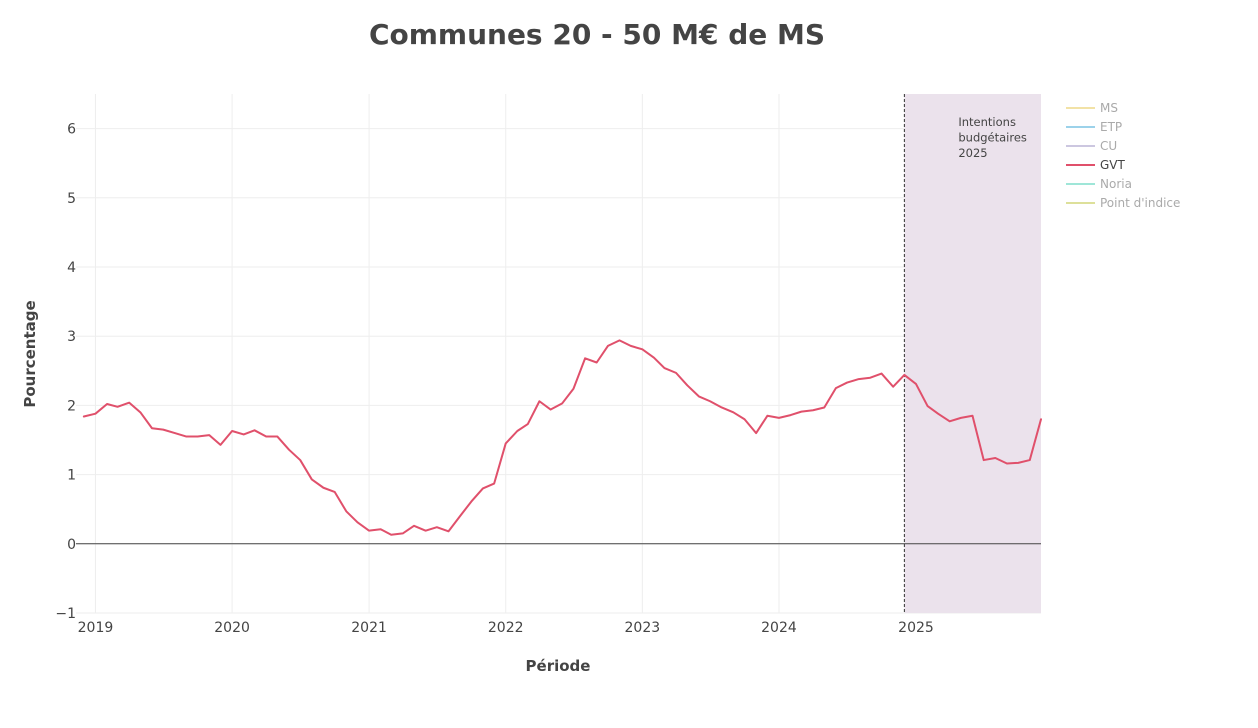  I want to click on y-tick-label: 1, so click(71, 476).